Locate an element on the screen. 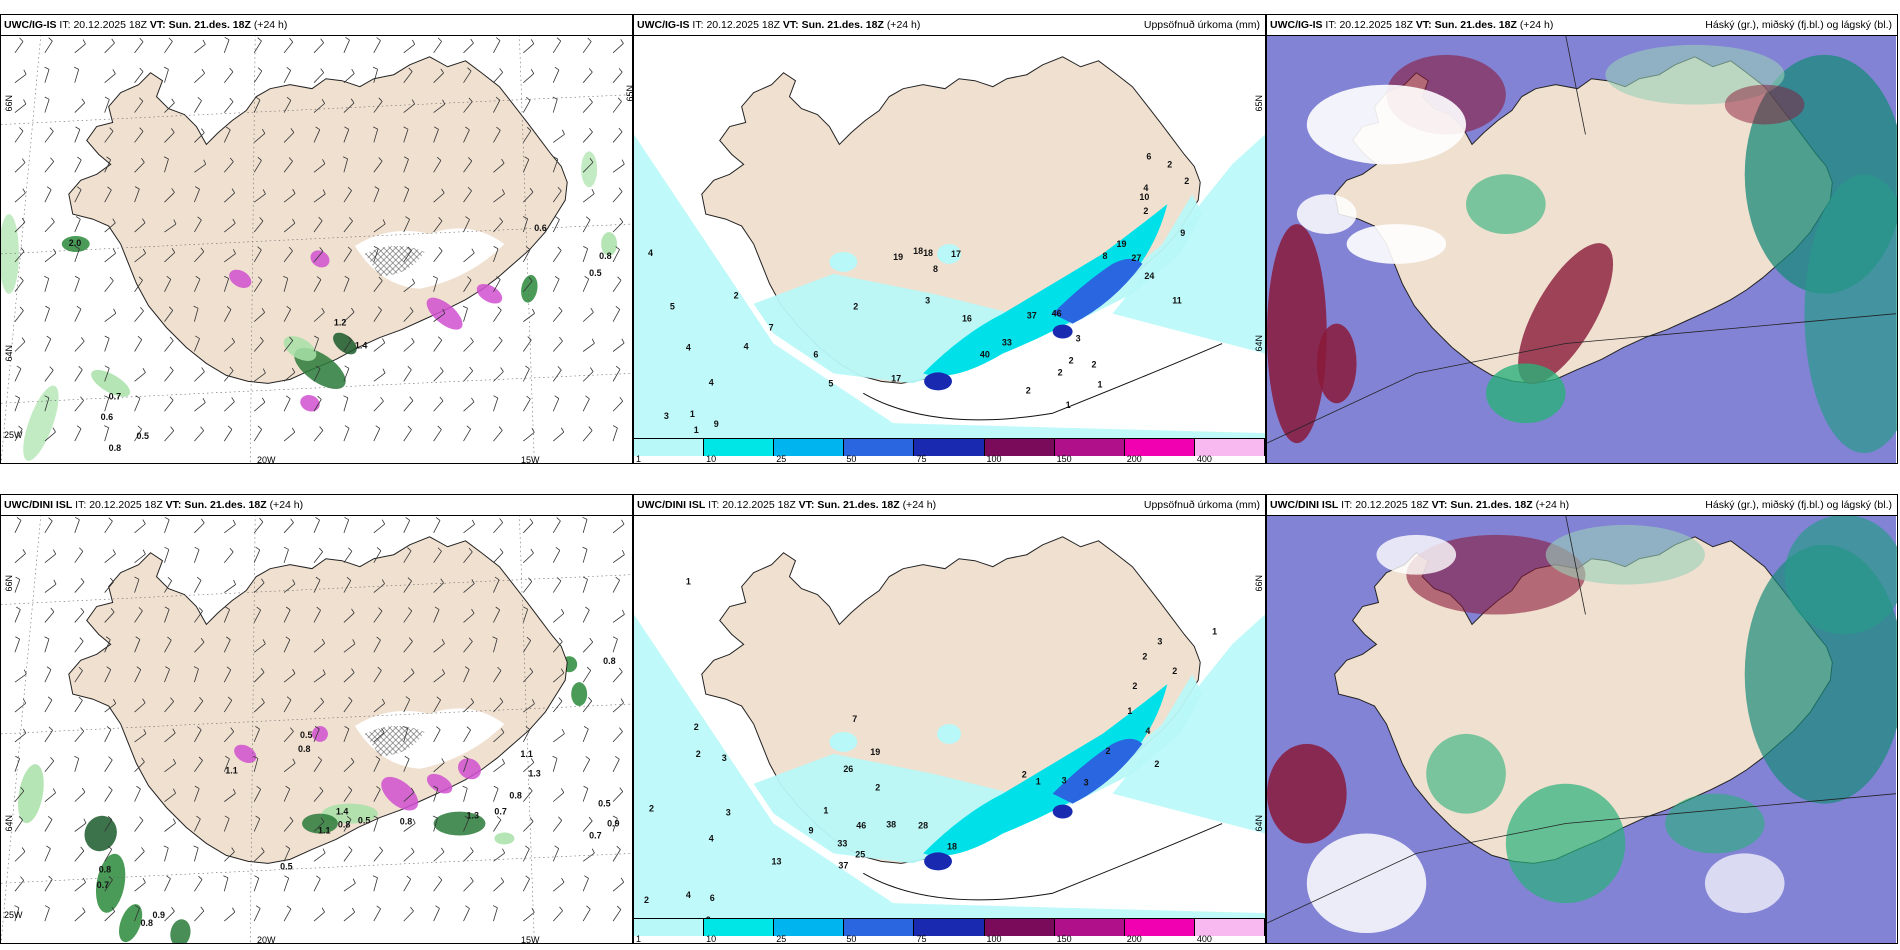 The image size is (1900, 950). value-label: 38 is located at coordinates (891, 825).